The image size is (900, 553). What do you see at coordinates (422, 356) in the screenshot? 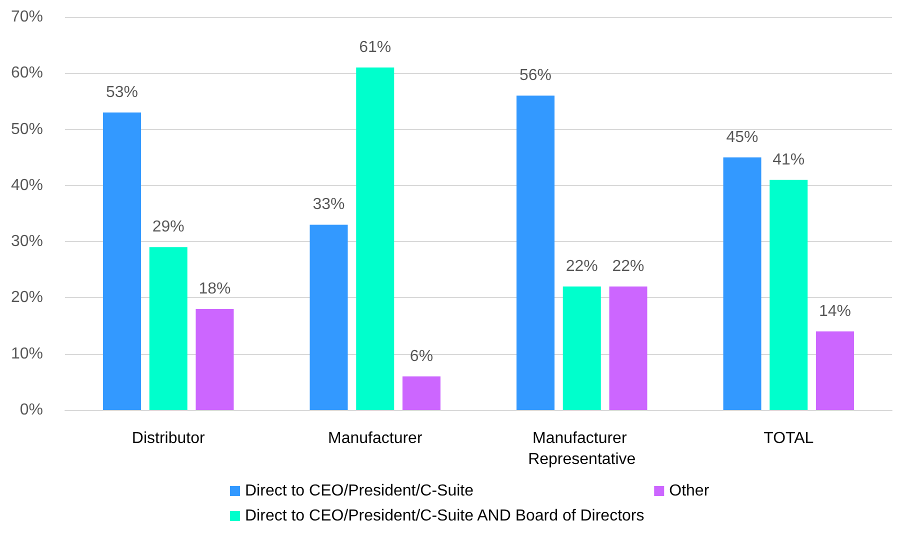
I see `data-label: 6%` at bounding box center [422, 356].